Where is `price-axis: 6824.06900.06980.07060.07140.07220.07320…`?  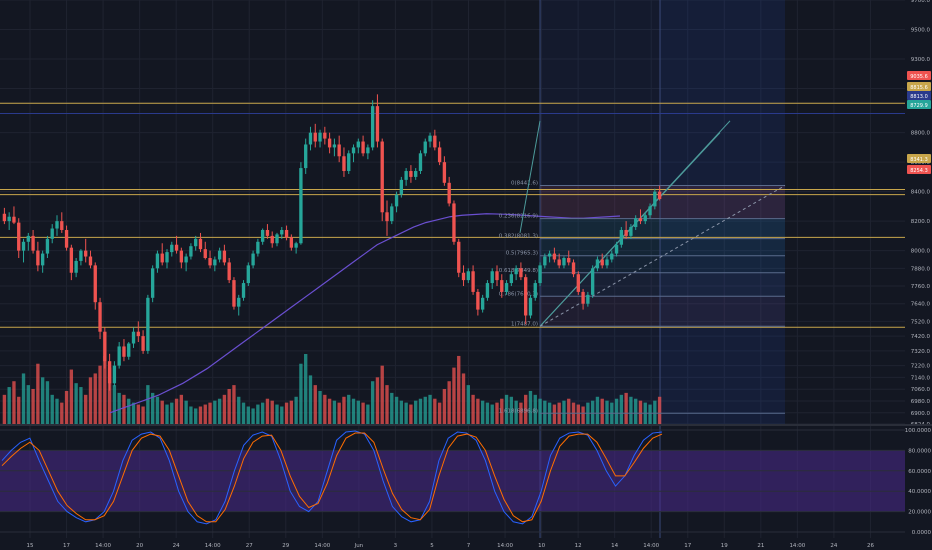
price-axis: 6824.06900.06980.07060.07140.07220.07320… is located at coordinates (918, 214).